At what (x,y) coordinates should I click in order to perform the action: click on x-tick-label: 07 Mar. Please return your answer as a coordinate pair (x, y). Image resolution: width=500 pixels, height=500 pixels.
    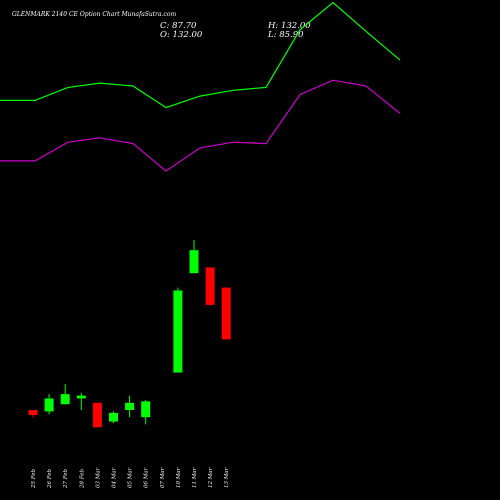
    Looking at the image, I should click on (163, 477).